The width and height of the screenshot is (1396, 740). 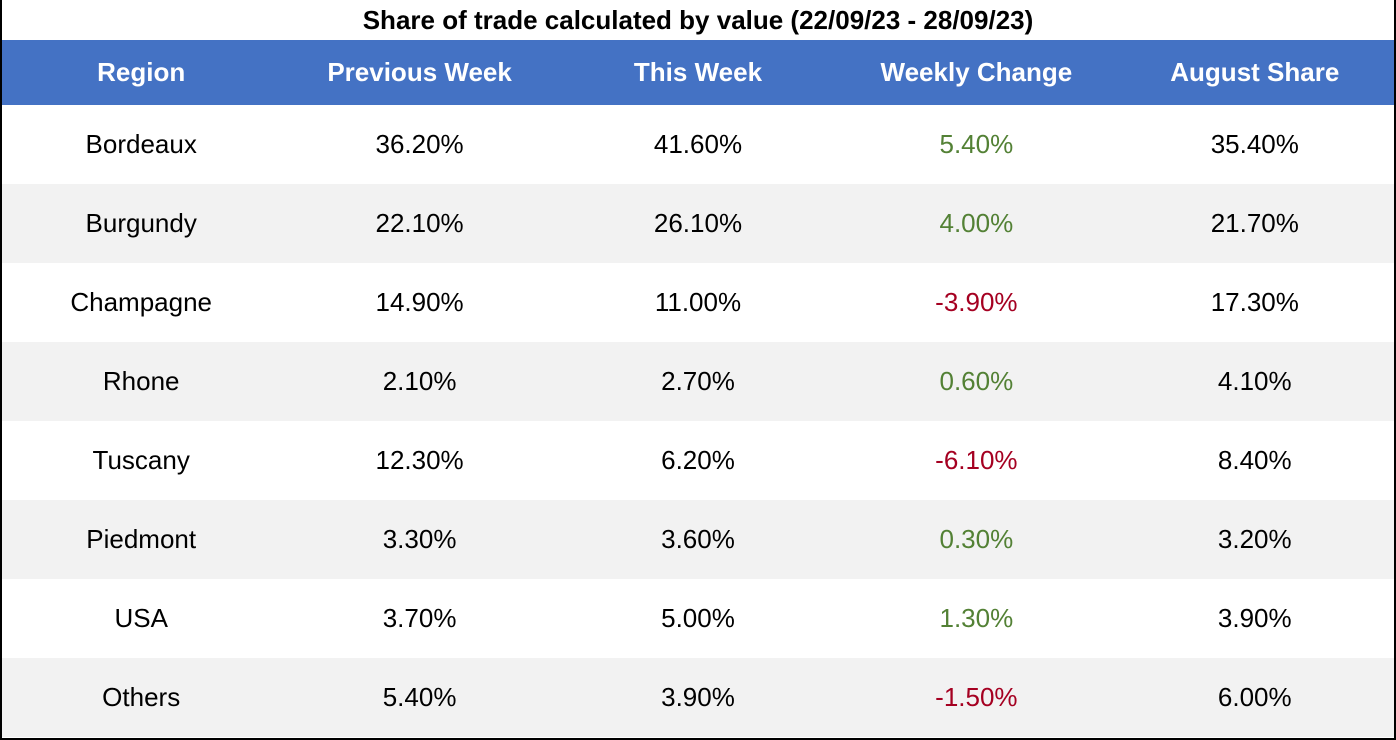 I want to click on cell-region: Piedmont, so click(x=141, y=539).